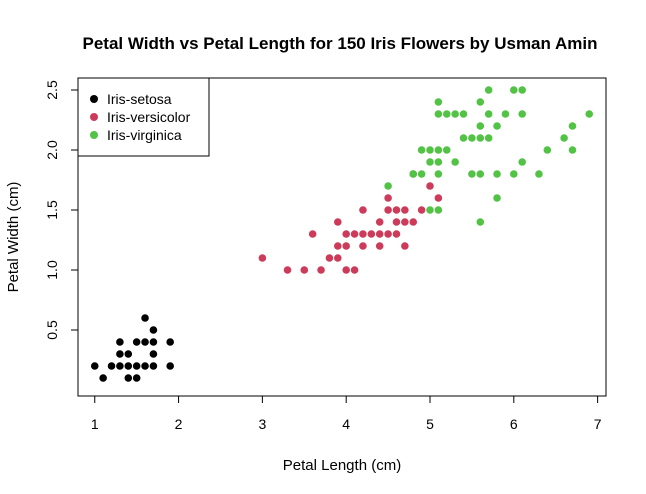  I want to click on legend-marker-versicolor, so click(94, 117).